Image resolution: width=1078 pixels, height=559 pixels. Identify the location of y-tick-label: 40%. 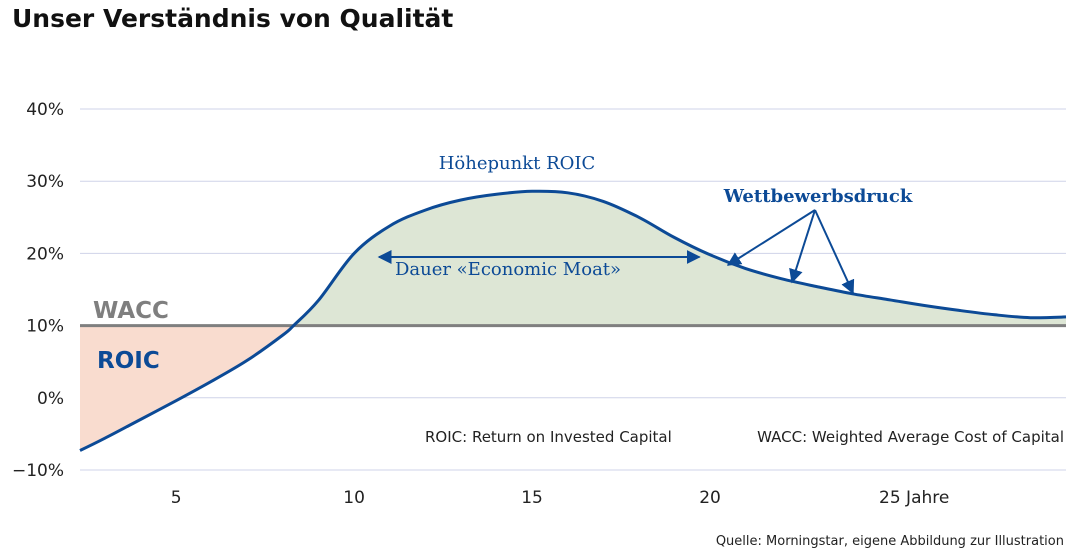
(45, 110).